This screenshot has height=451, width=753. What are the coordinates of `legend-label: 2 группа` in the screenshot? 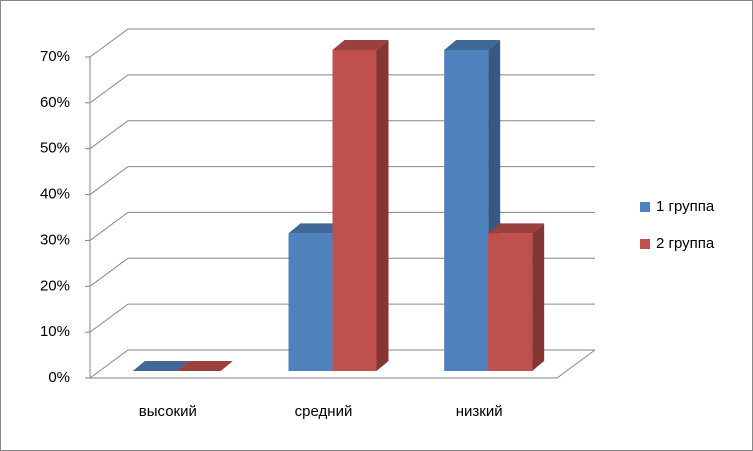 It's located at (685, 243).